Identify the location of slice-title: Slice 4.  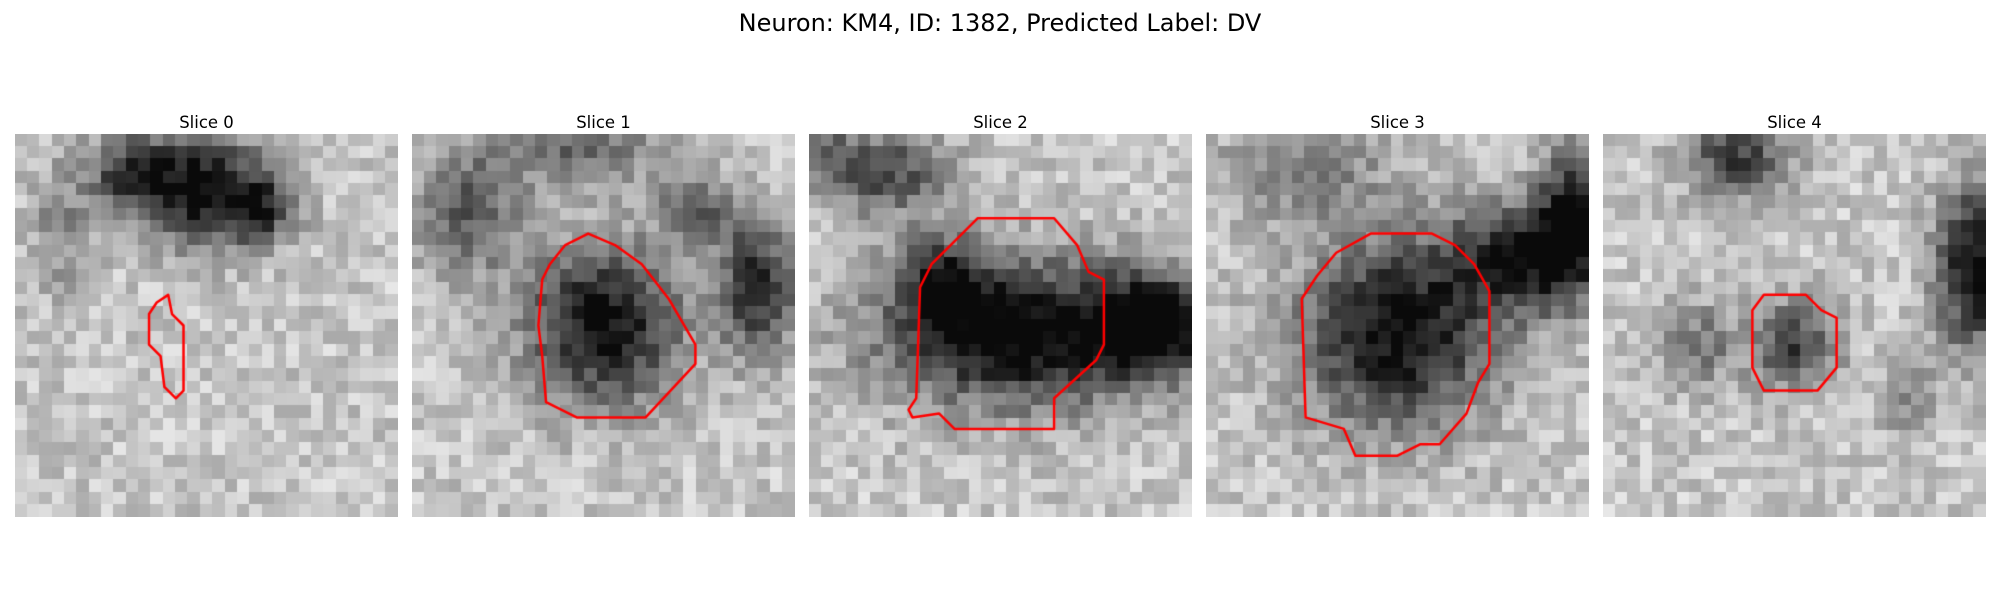
(1794, 122).